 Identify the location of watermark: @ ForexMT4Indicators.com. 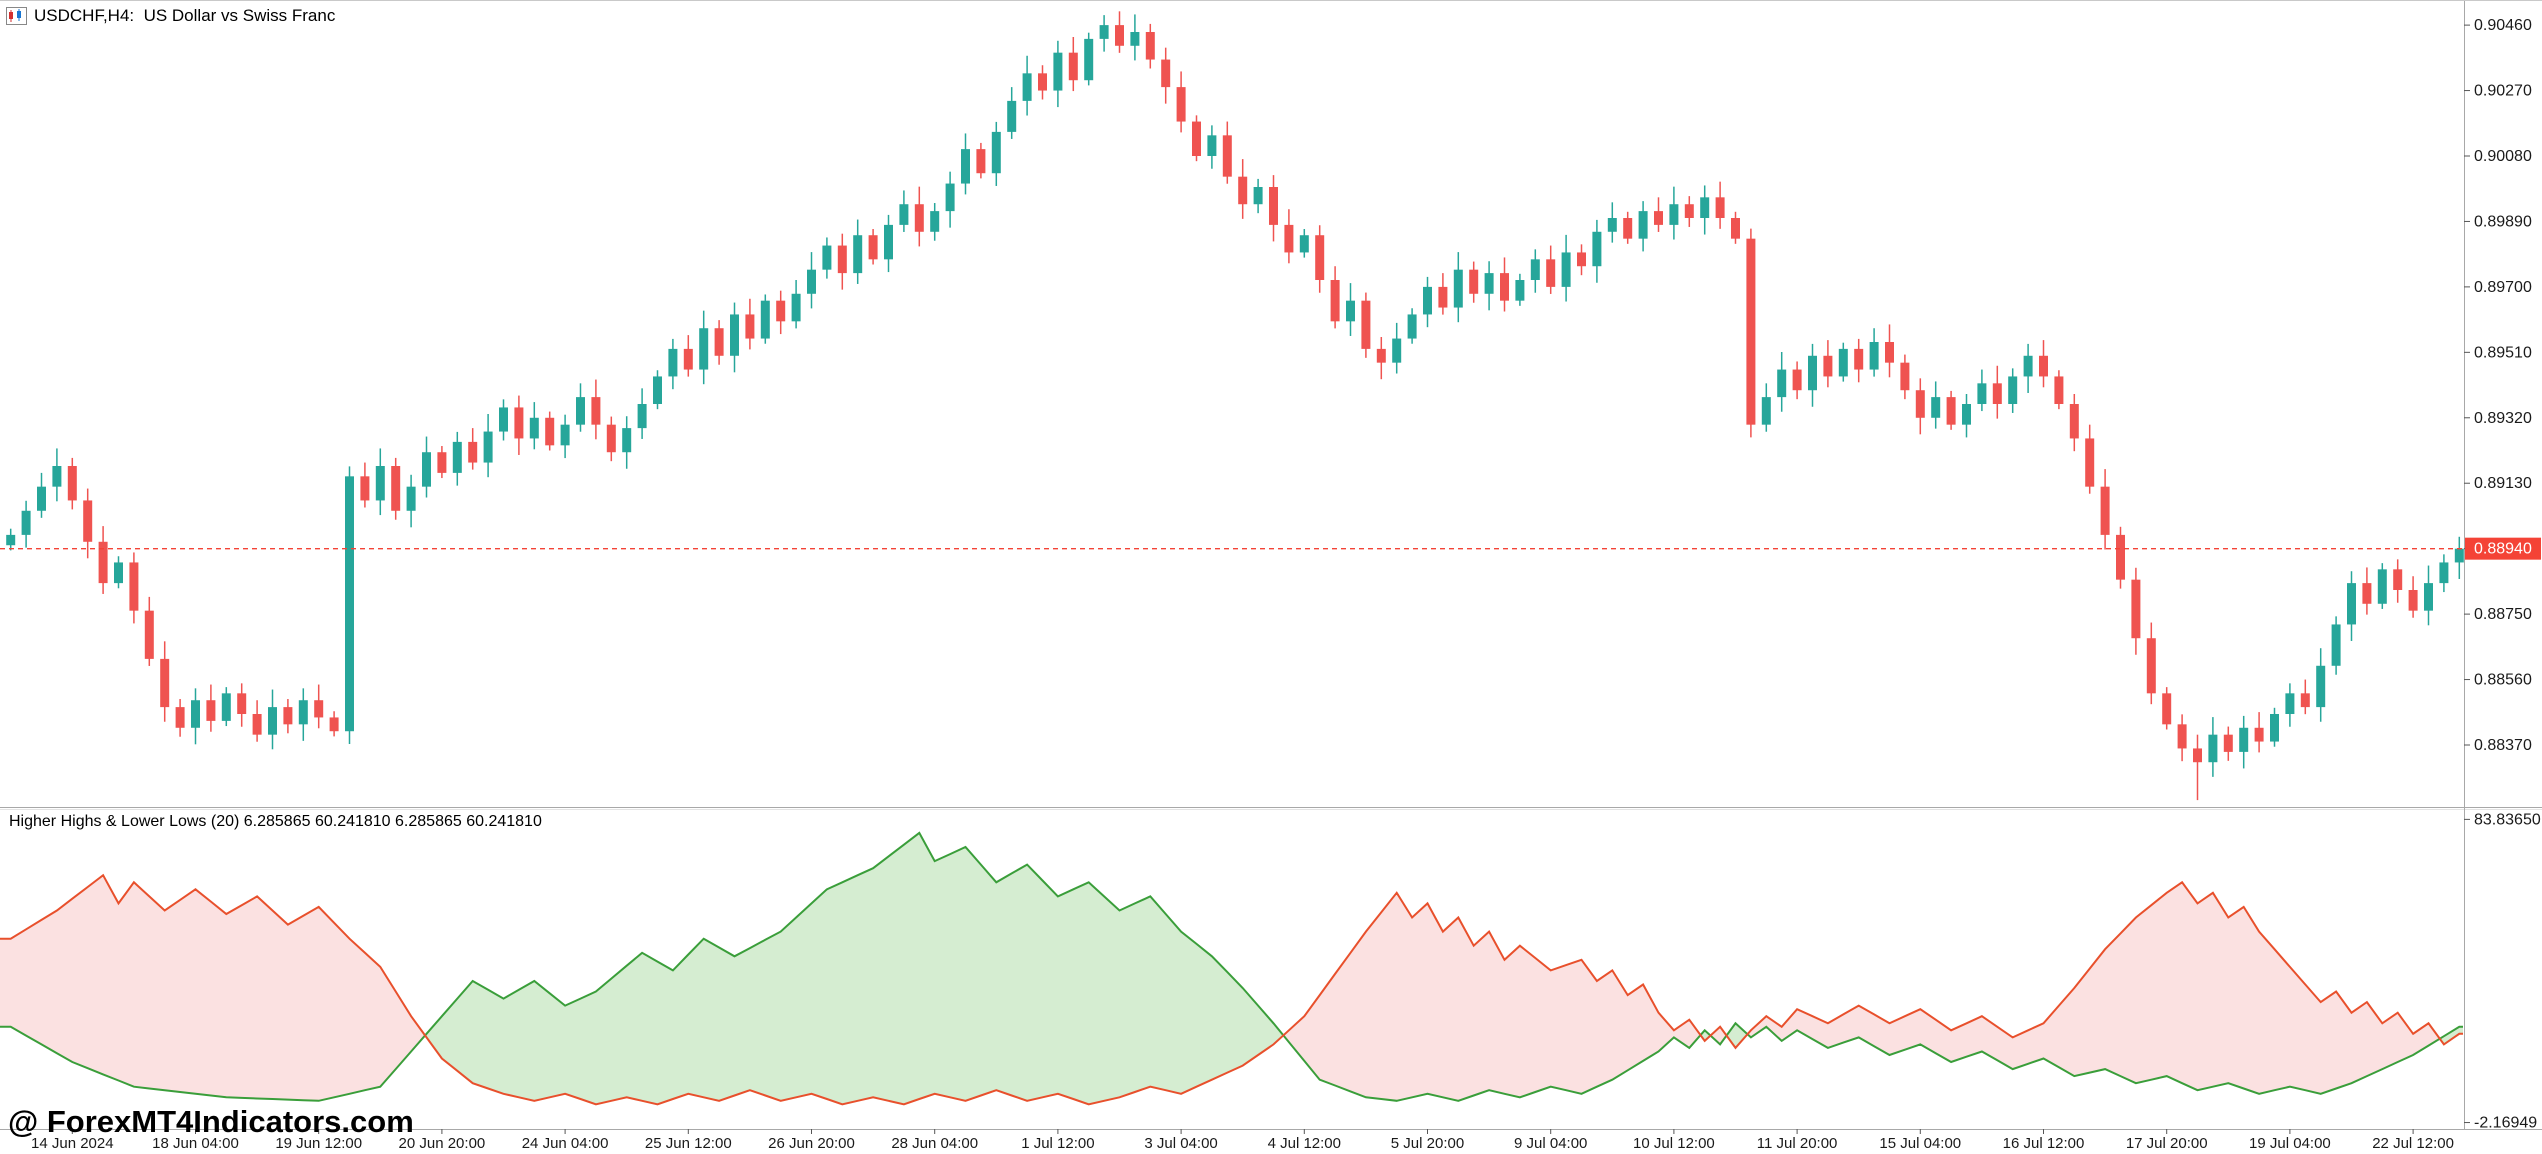
(211, 1121).